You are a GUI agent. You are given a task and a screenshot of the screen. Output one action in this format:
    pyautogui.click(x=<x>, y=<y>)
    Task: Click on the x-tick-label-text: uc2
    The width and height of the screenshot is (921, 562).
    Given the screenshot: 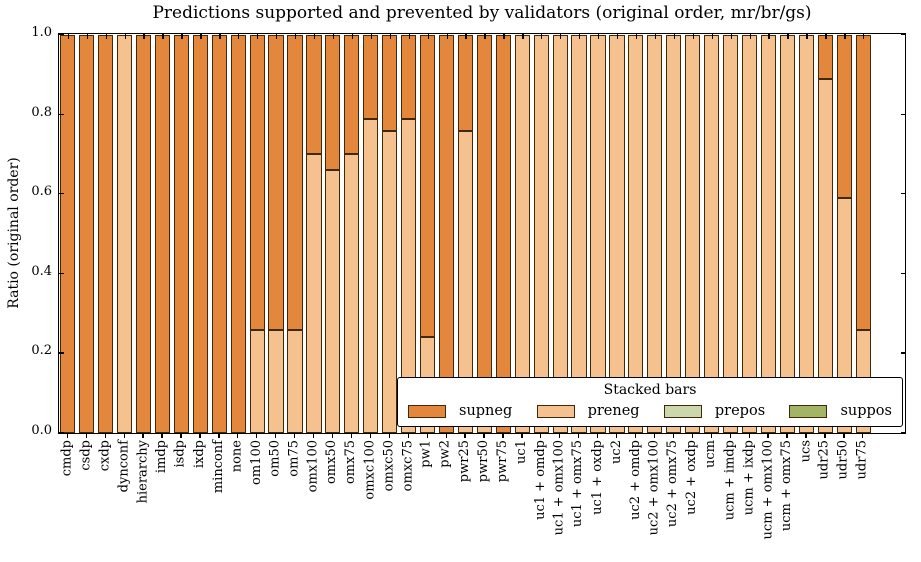 What is the action you would take?
    pyautogui.click(x=616, y=452)
    